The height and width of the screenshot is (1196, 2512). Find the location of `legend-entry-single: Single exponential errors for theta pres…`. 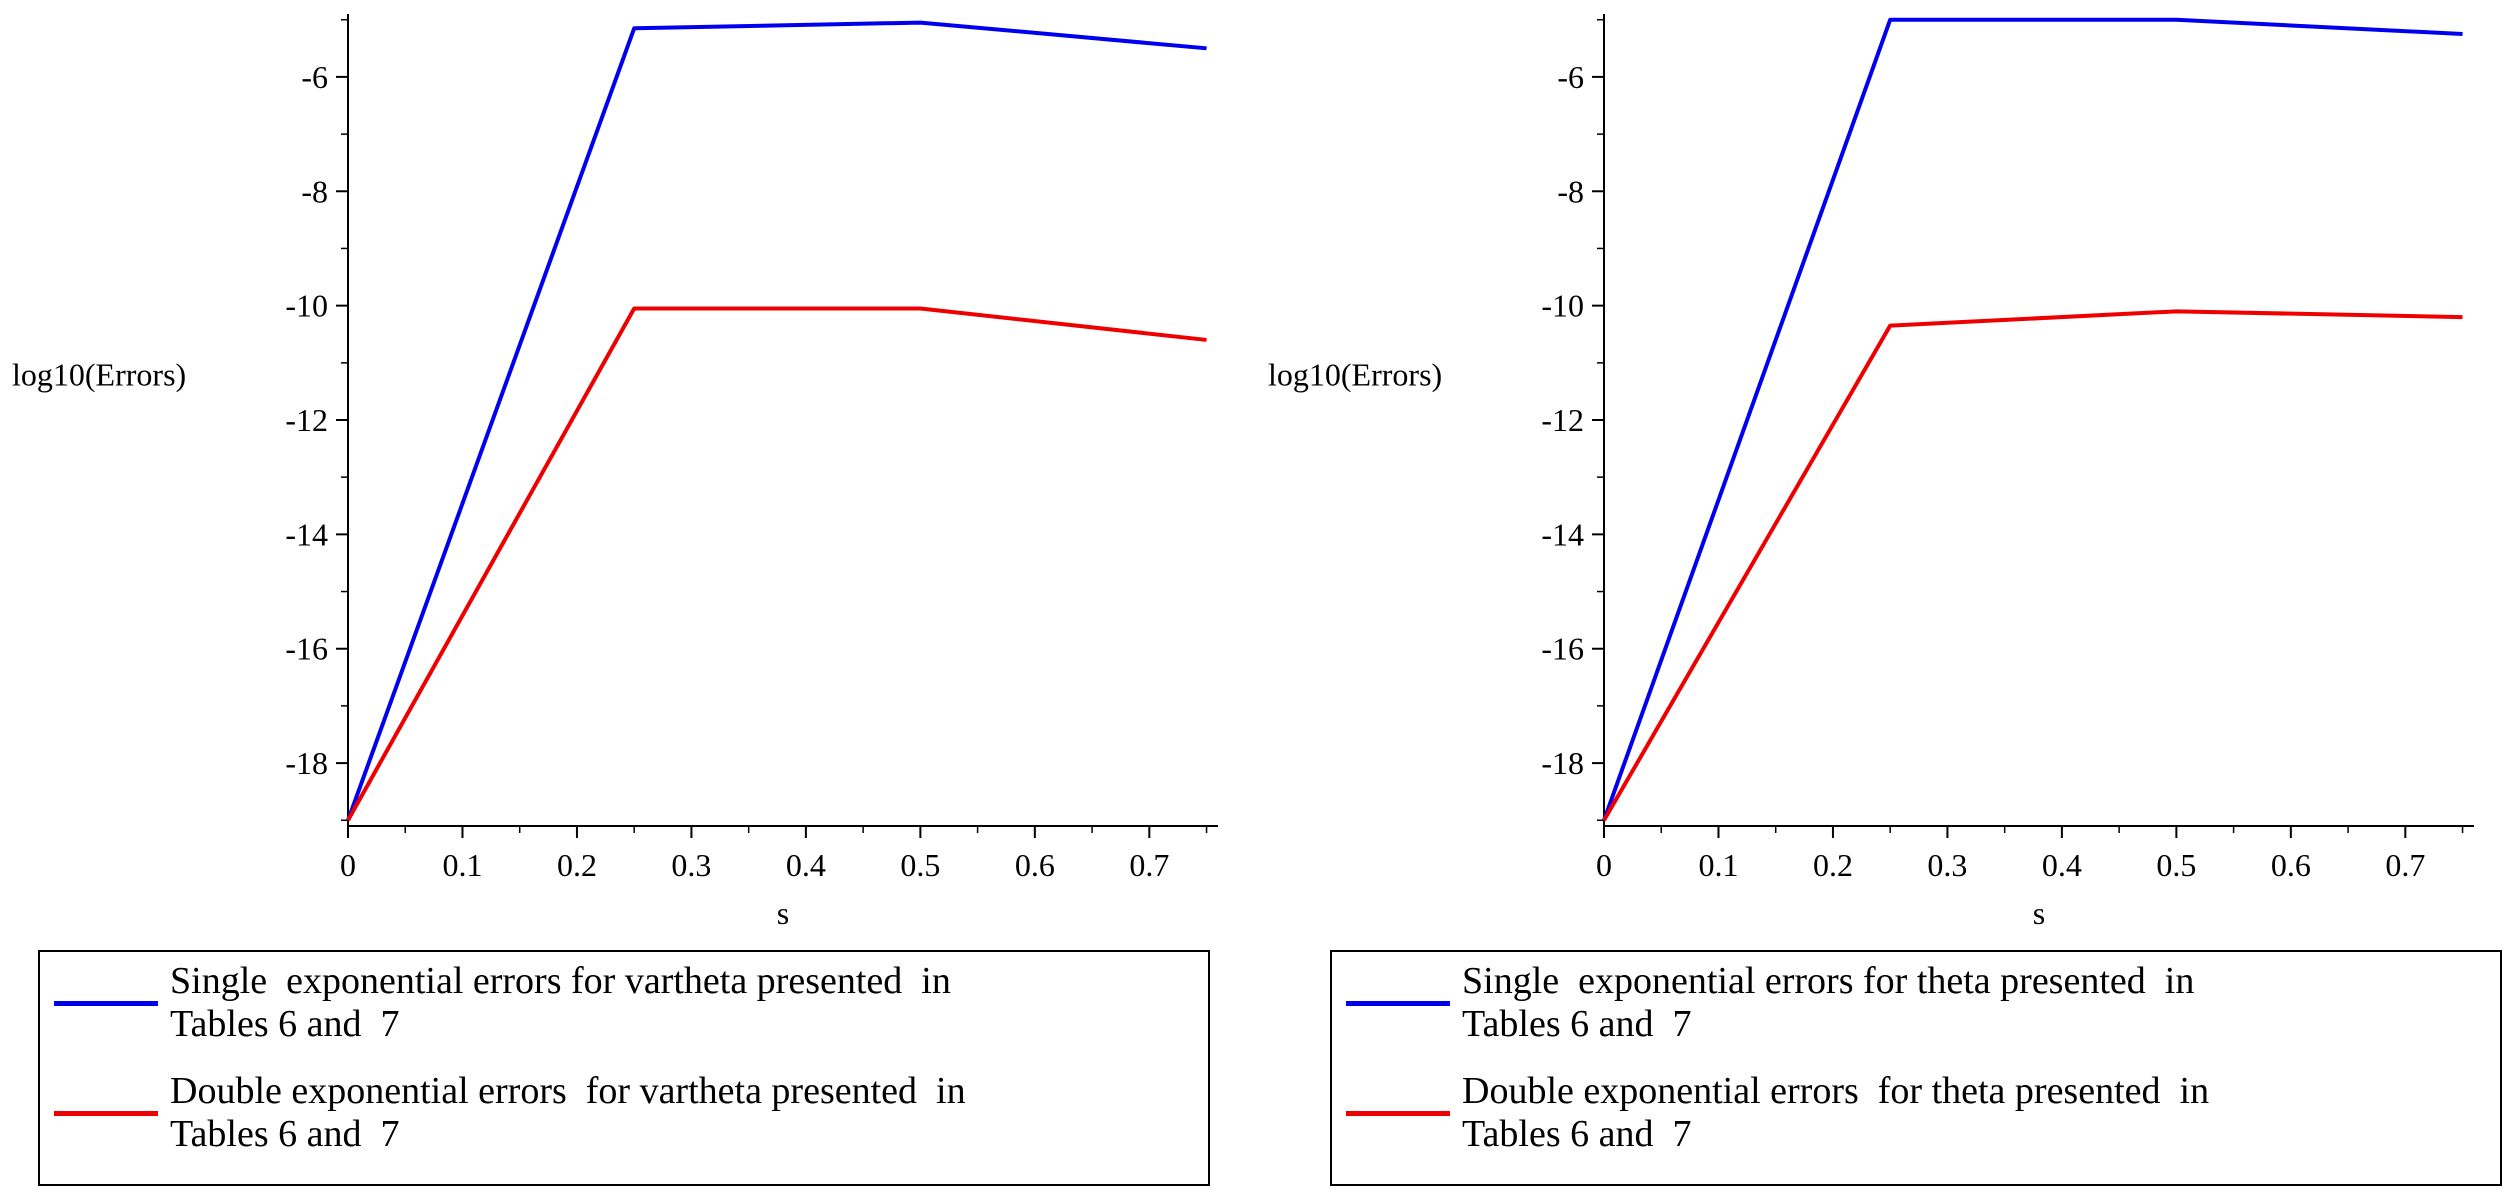

legend-entry-single: Single exponential errors for theta pres… is located at coordinates (1916, 1003).